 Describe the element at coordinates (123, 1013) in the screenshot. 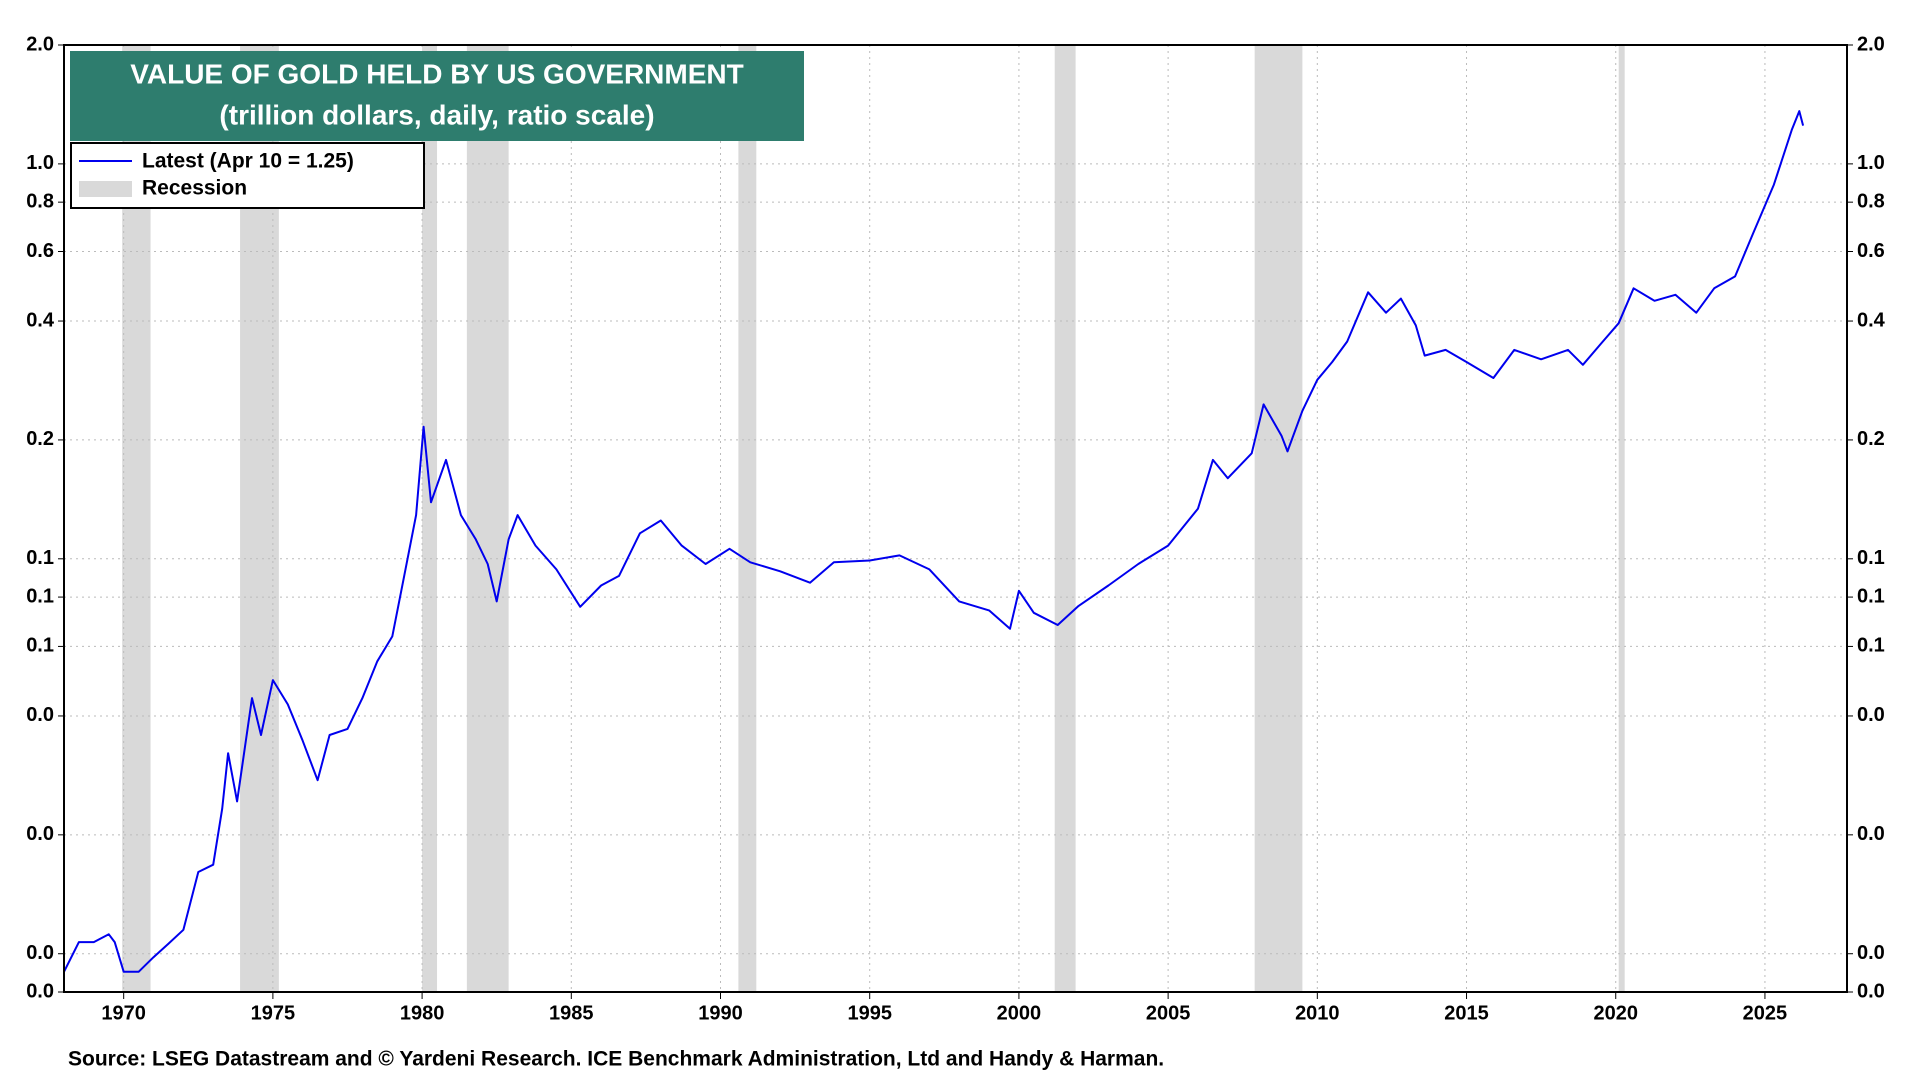

I see `x-tick-label: 1970` at that location.